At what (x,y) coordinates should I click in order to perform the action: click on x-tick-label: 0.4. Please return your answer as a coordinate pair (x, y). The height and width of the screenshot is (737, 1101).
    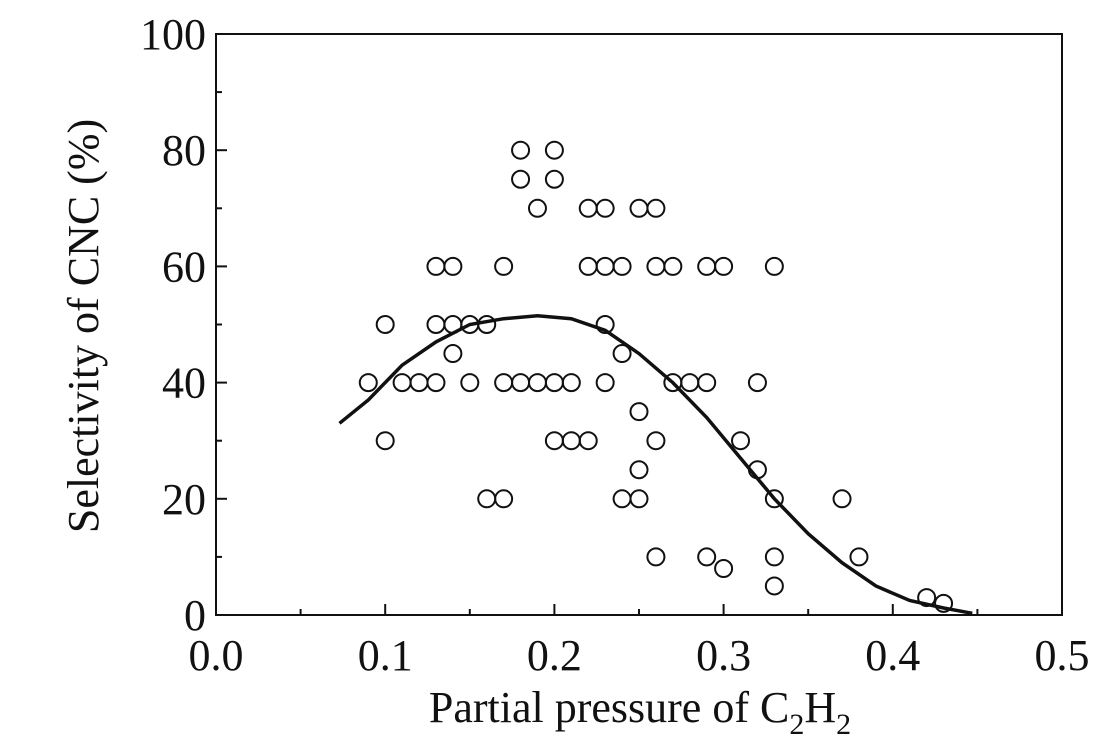
    Looking at the image, I should click on (892, 655).